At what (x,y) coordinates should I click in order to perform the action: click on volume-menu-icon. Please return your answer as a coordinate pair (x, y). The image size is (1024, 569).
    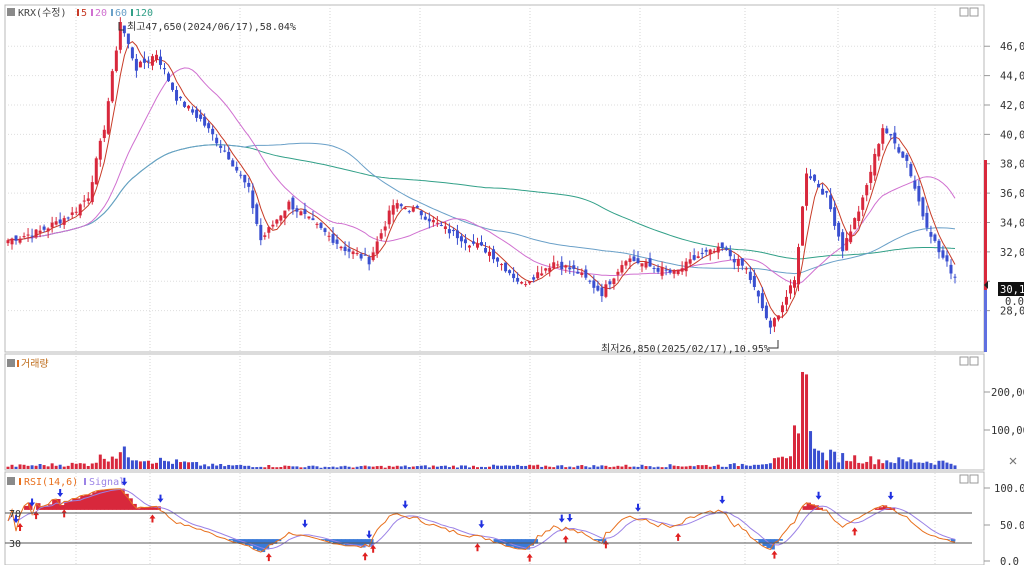
    Looking at the image, I should click on (11, 363).